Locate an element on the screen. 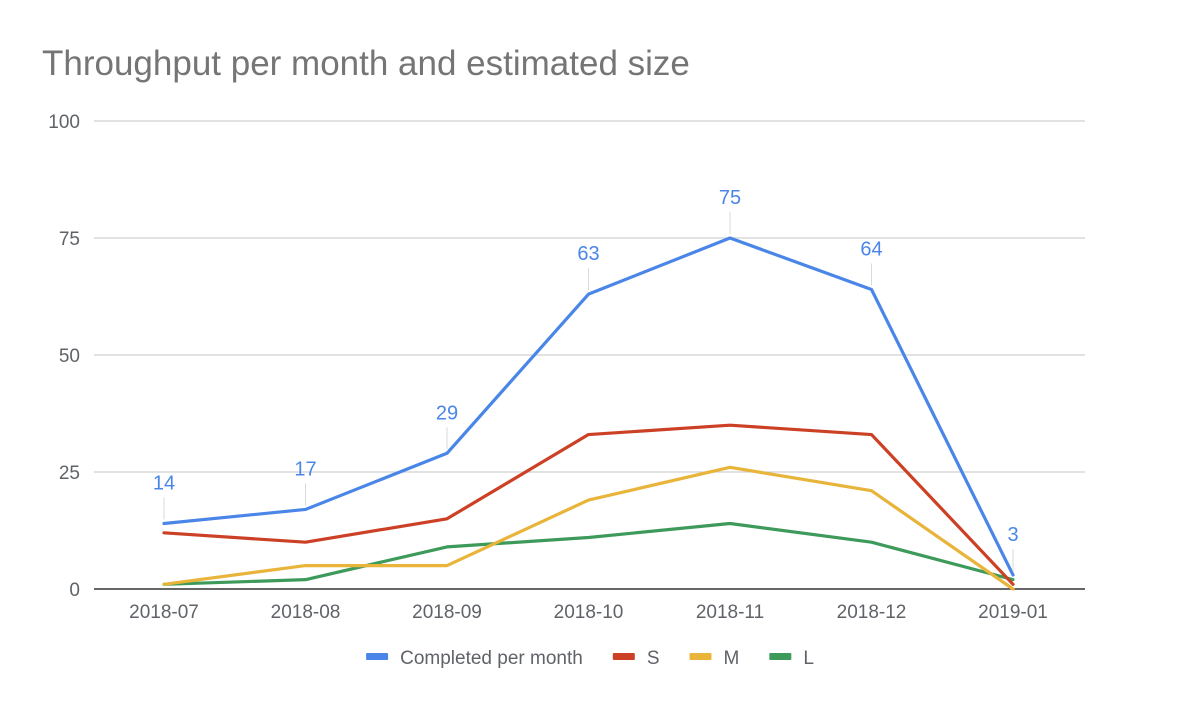 This screenshot has height=712, width=1180. data-label: 64 is located at coordinates (871, 249).